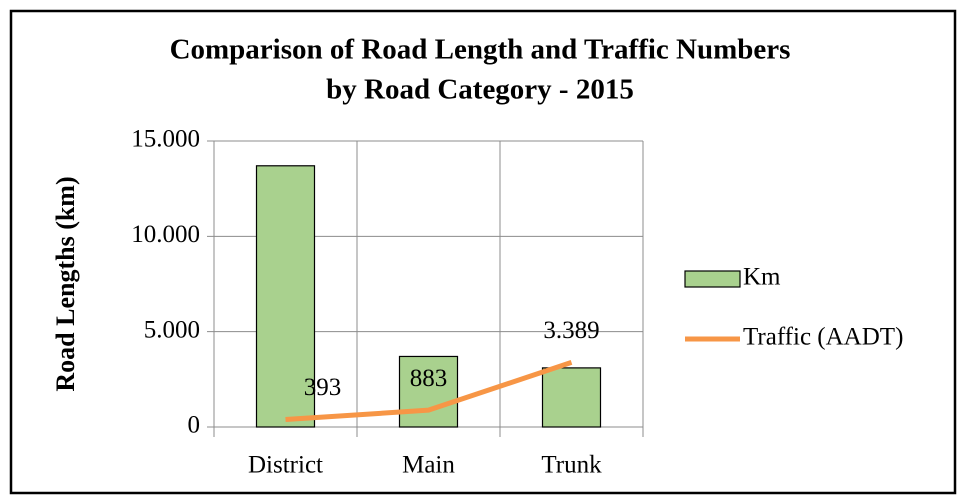 Image resolution: width=962 pixels, height=497 pixels. Describe the element at coordinates (429, 378) in the screenshot. I see `data-label: 883` at that location.